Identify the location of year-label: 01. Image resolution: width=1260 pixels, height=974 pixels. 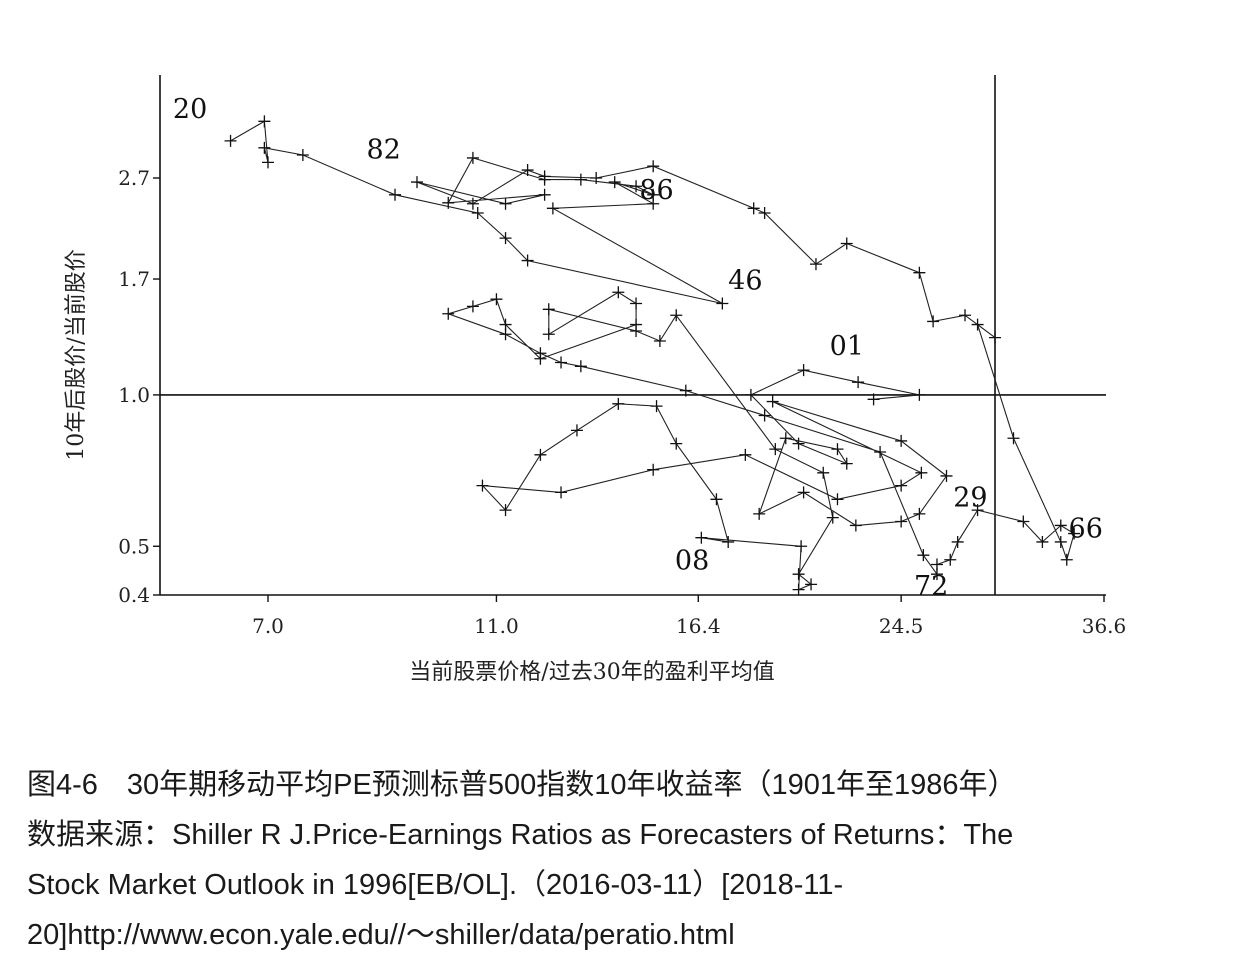
(847, 346).